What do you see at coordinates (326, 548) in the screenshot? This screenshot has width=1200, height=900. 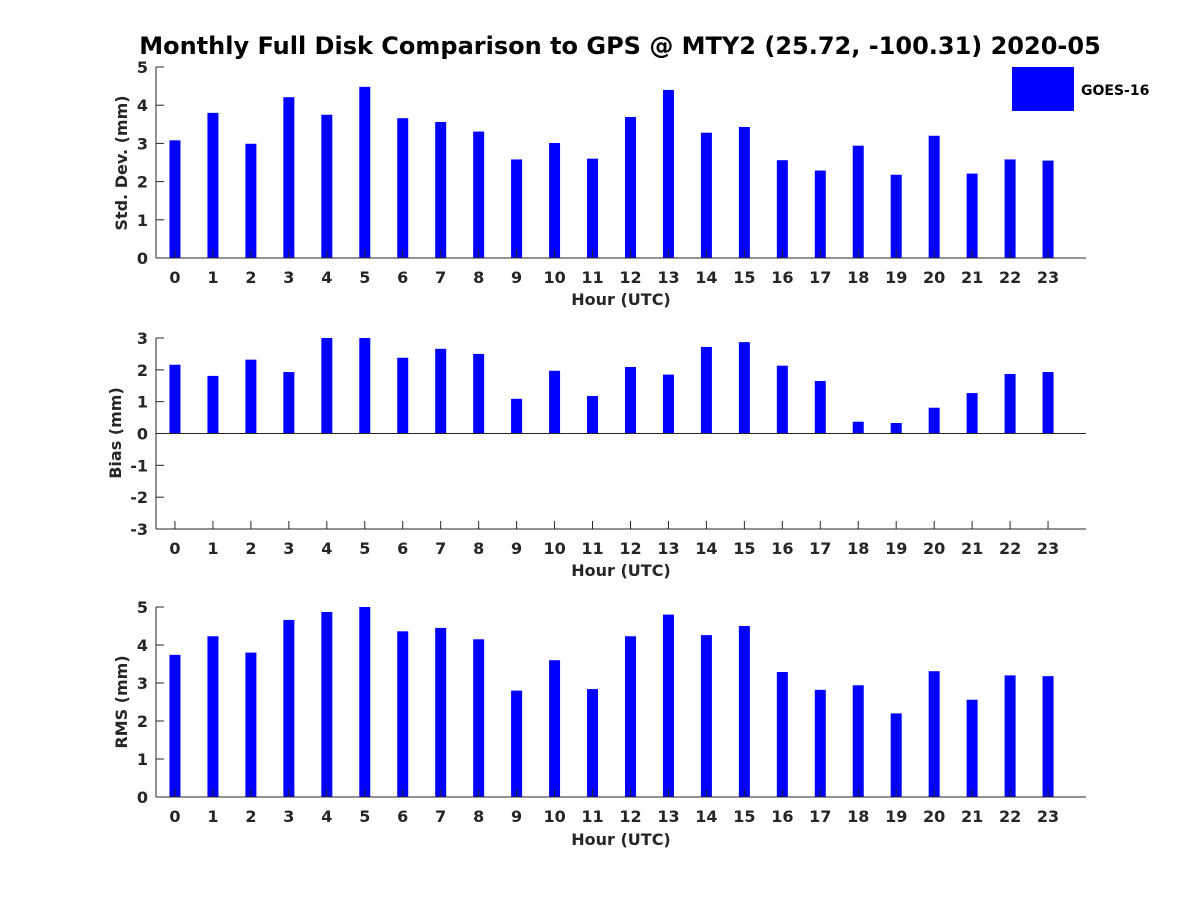 I see `bias-x-tick-label: 4` at bounding box center [326, 548].